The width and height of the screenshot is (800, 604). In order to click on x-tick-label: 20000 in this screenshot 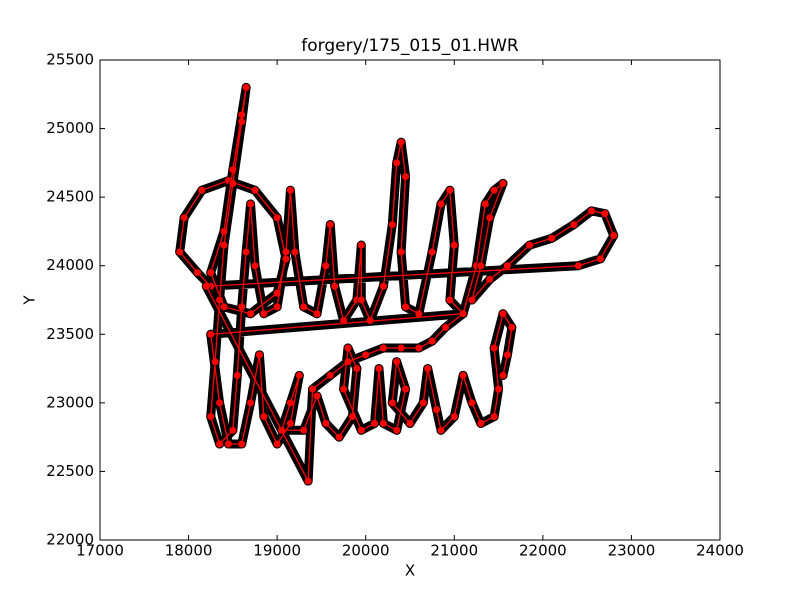, I will do `click(366, 551)`.